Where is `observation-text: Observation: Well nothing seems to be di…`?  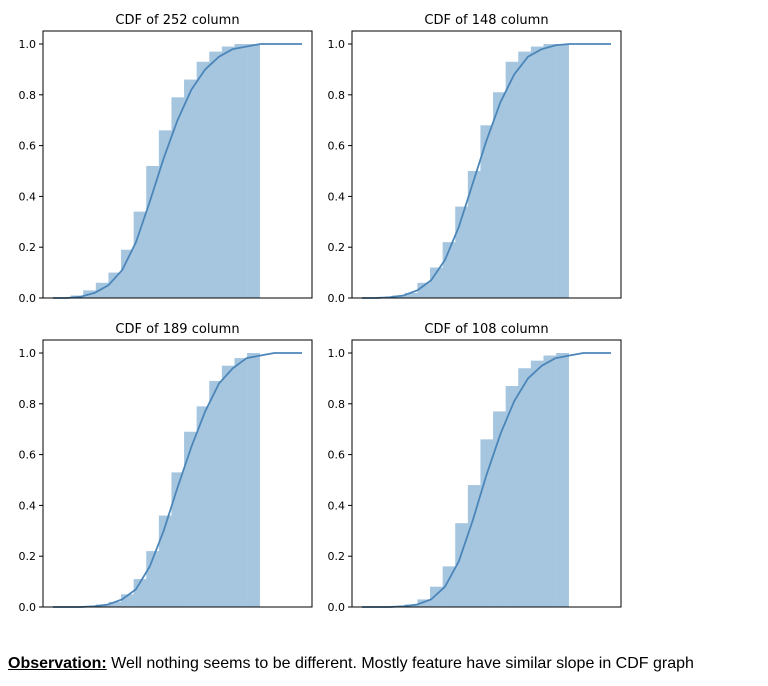
observation-text: Observation: Well nothing seems to be di… is located at coordinates (351, 664).